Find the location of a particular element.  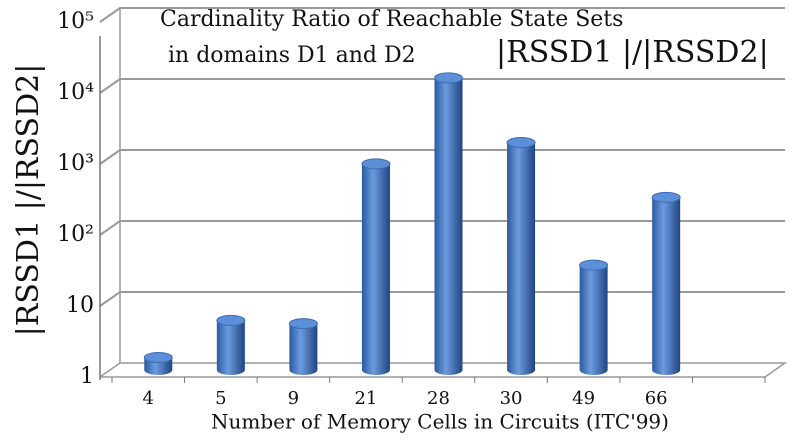

grid-line is located at coordinates (443, 370).